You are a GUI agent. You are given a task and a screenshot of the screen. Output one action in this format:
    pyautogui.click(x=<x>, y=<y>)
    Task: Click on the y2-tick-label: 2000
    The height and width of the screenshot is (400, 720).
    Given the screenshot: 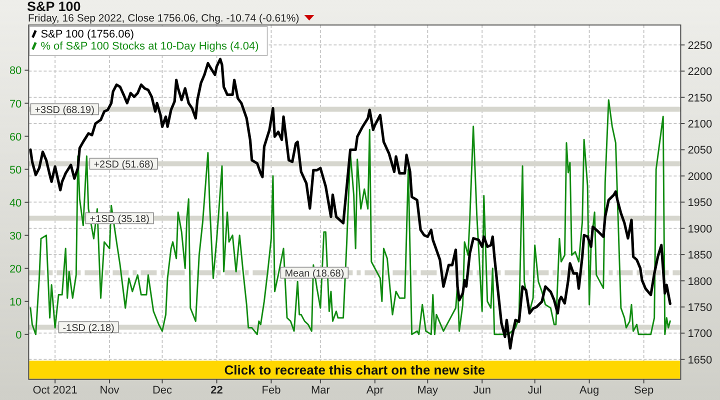 What is the action you would take?
    pyautogui.click(x=700, y=176)
    